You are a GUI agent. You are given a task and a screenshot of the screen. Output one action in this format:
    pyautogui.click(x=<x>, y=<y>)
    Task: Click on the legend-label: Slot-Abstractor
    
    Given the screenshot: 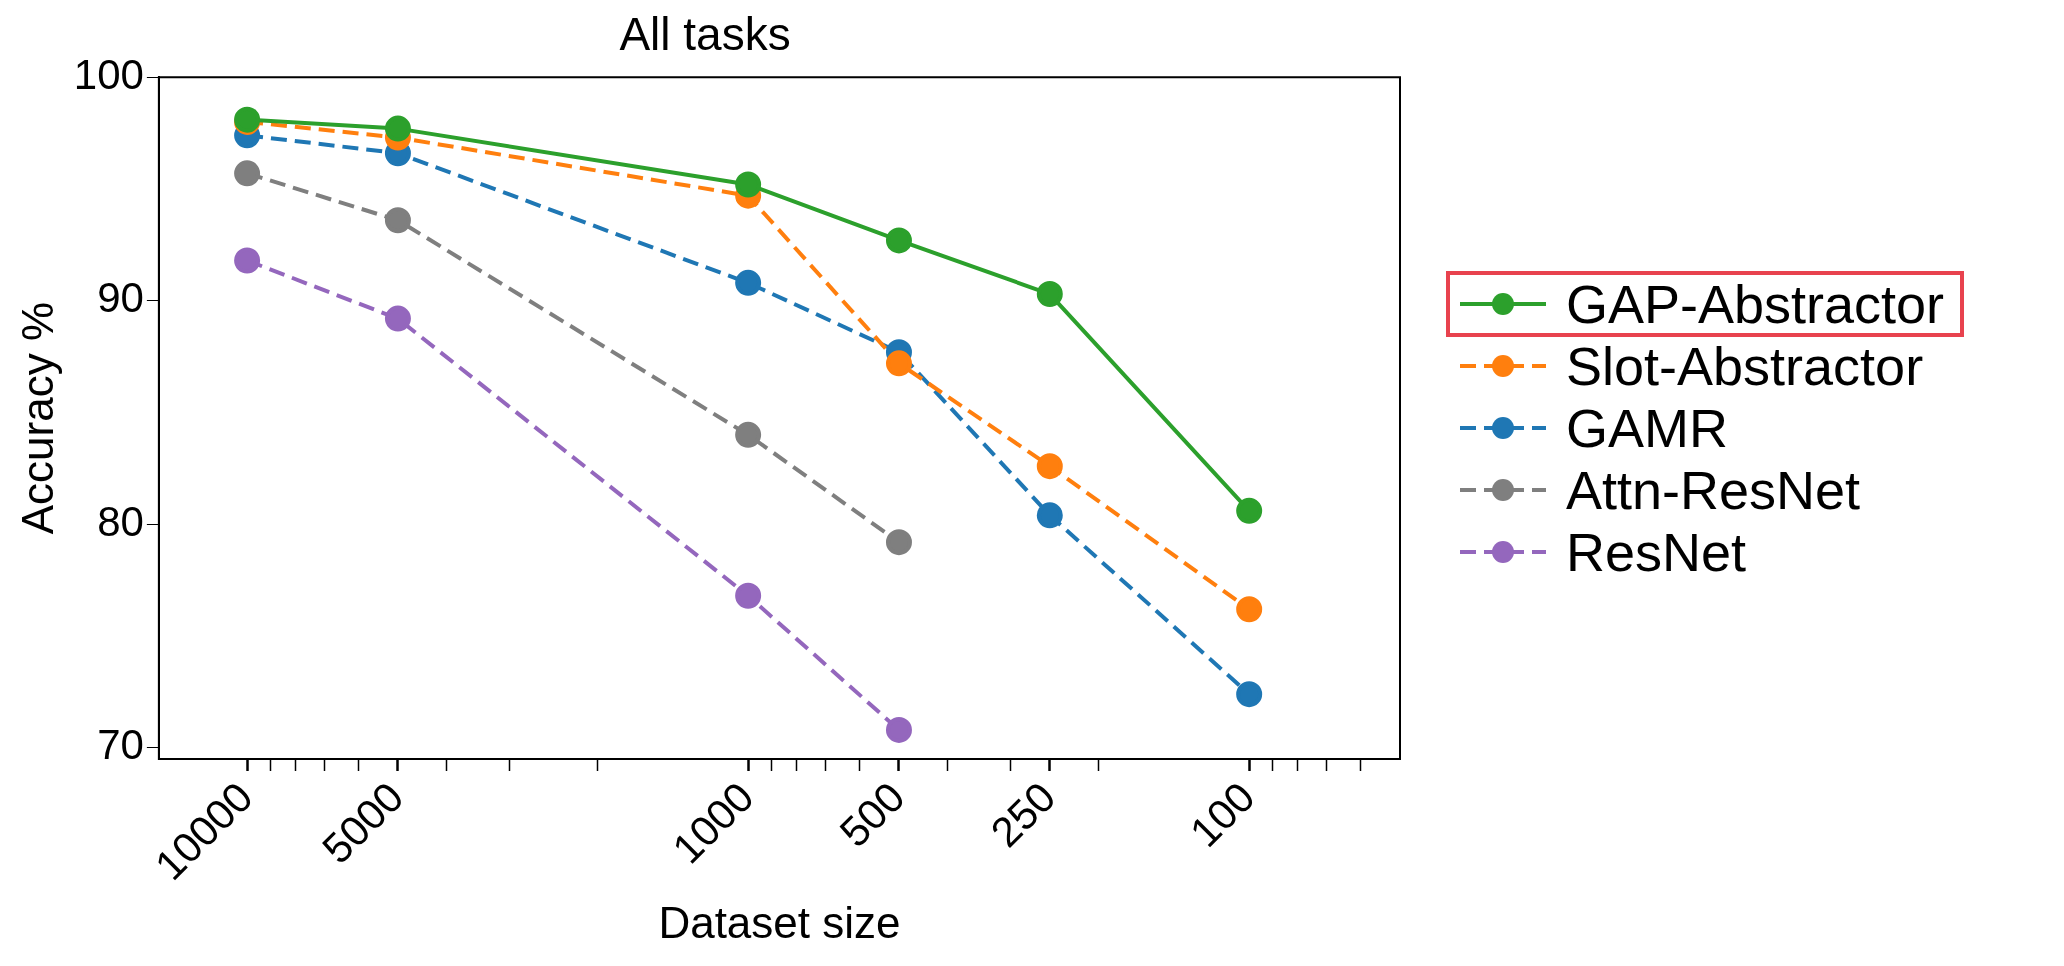 What is the action you would take?
    pyautogui.click(x=1745, y=366)
    